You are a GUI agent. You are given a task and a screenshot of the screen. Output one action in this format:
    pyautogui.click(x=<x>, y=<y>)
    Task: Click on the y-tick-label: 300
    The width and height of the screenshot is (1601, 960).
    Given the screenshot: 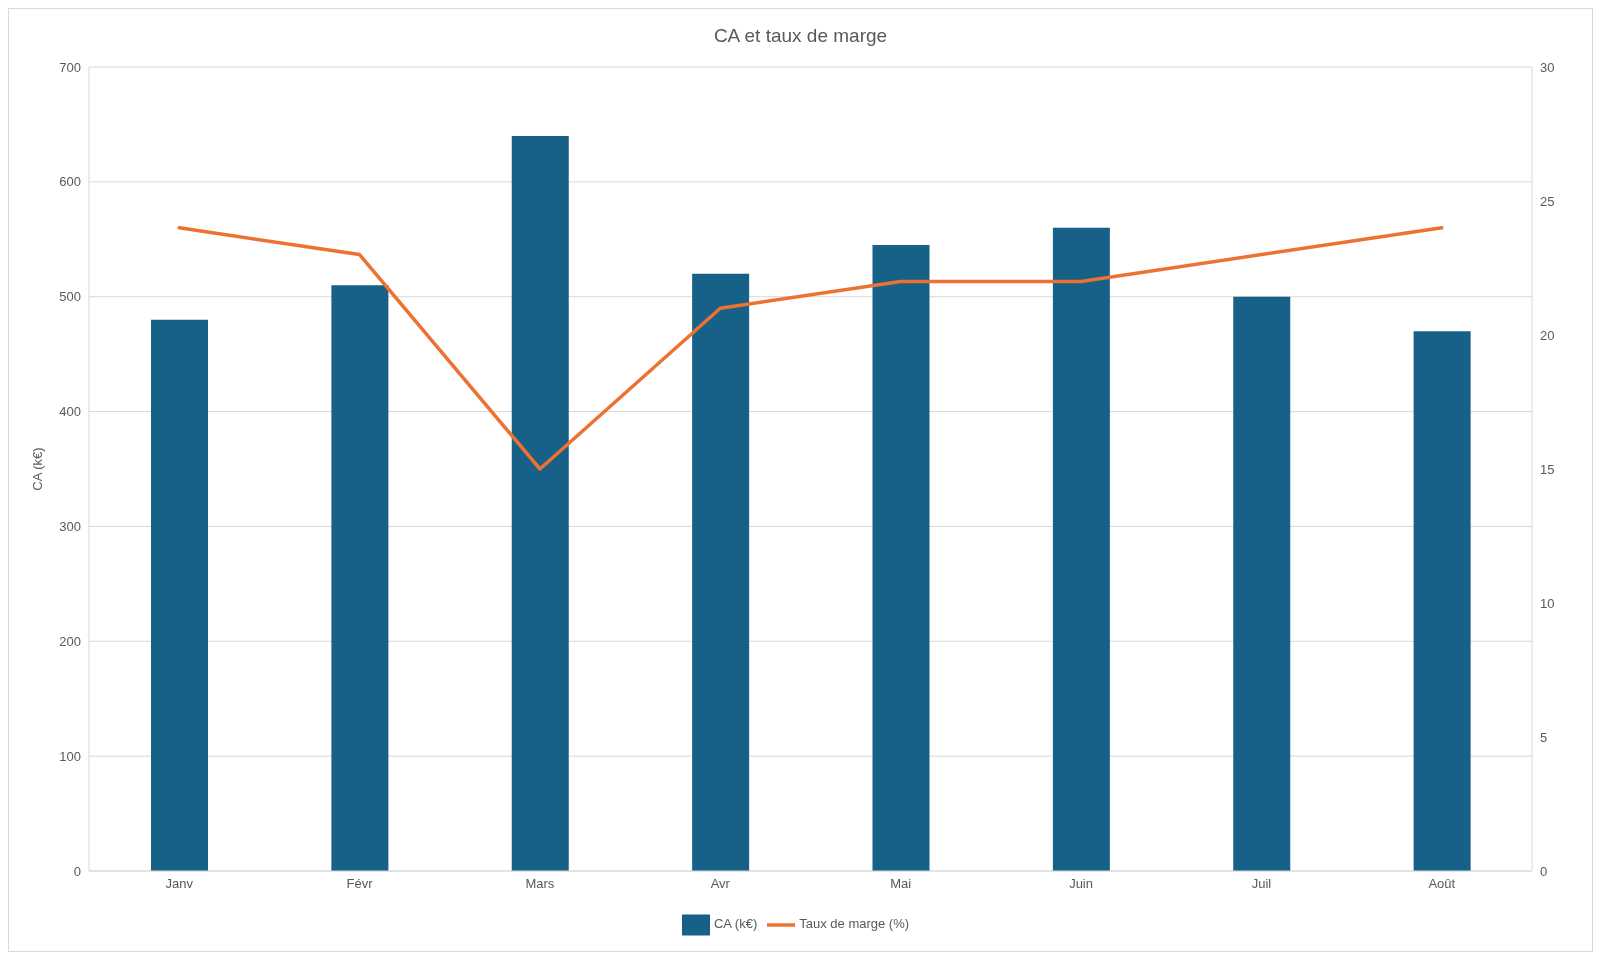 What is the action you would take?
    pyautogui.click(x=70, y=527)
    